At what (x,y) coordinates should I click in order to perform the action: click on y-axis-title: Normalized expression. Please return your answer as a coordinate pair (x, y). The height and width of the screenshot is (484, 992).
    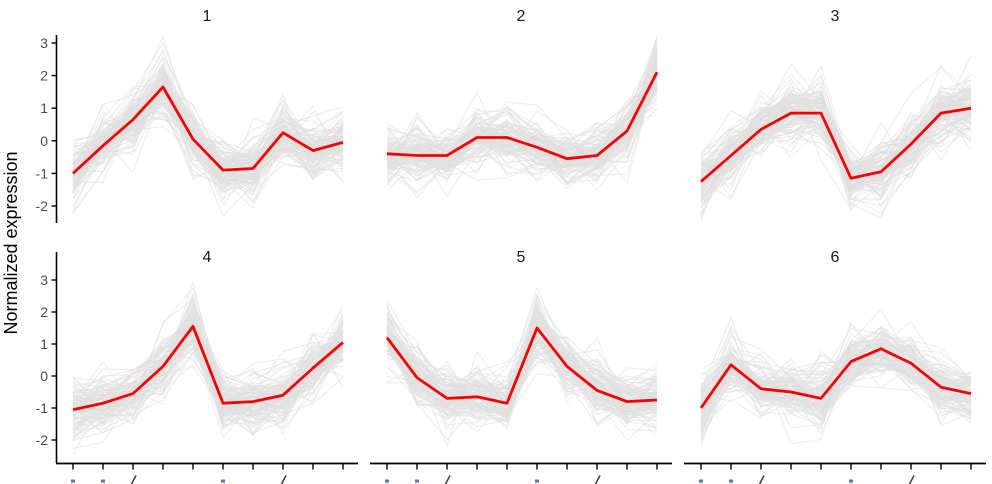
    Looking at the image, I should click on (11, 243).